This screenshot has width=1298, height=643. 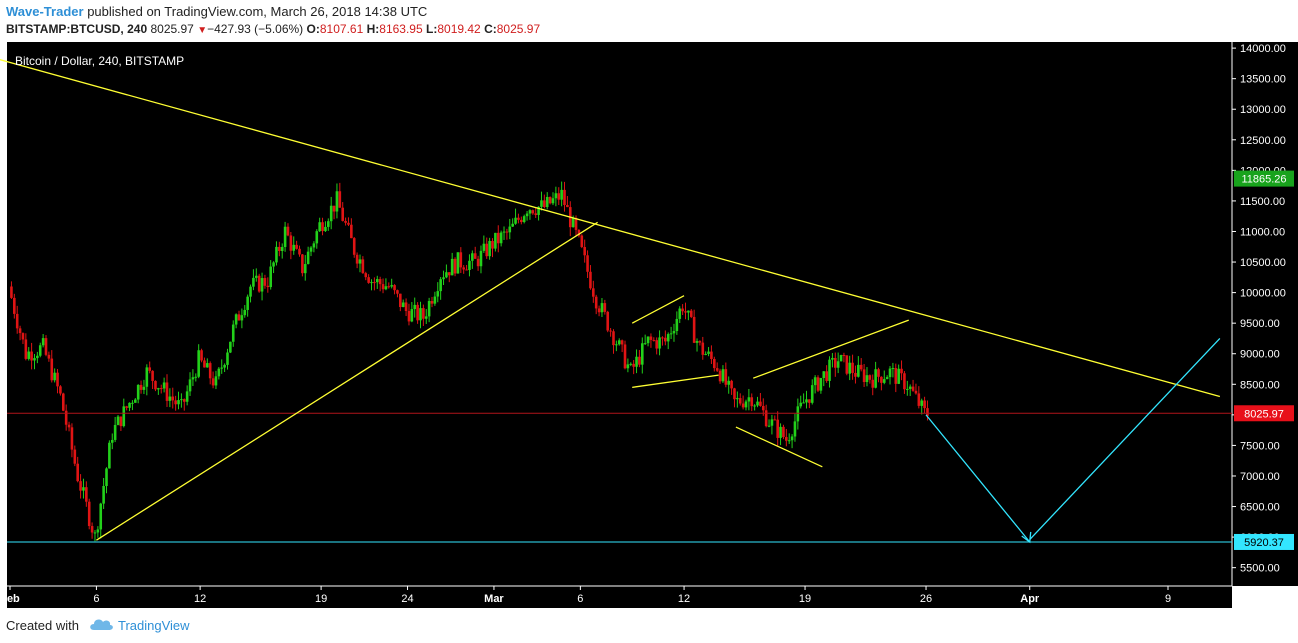 I want to click on low-label: L:, so click(x=432, y=29).